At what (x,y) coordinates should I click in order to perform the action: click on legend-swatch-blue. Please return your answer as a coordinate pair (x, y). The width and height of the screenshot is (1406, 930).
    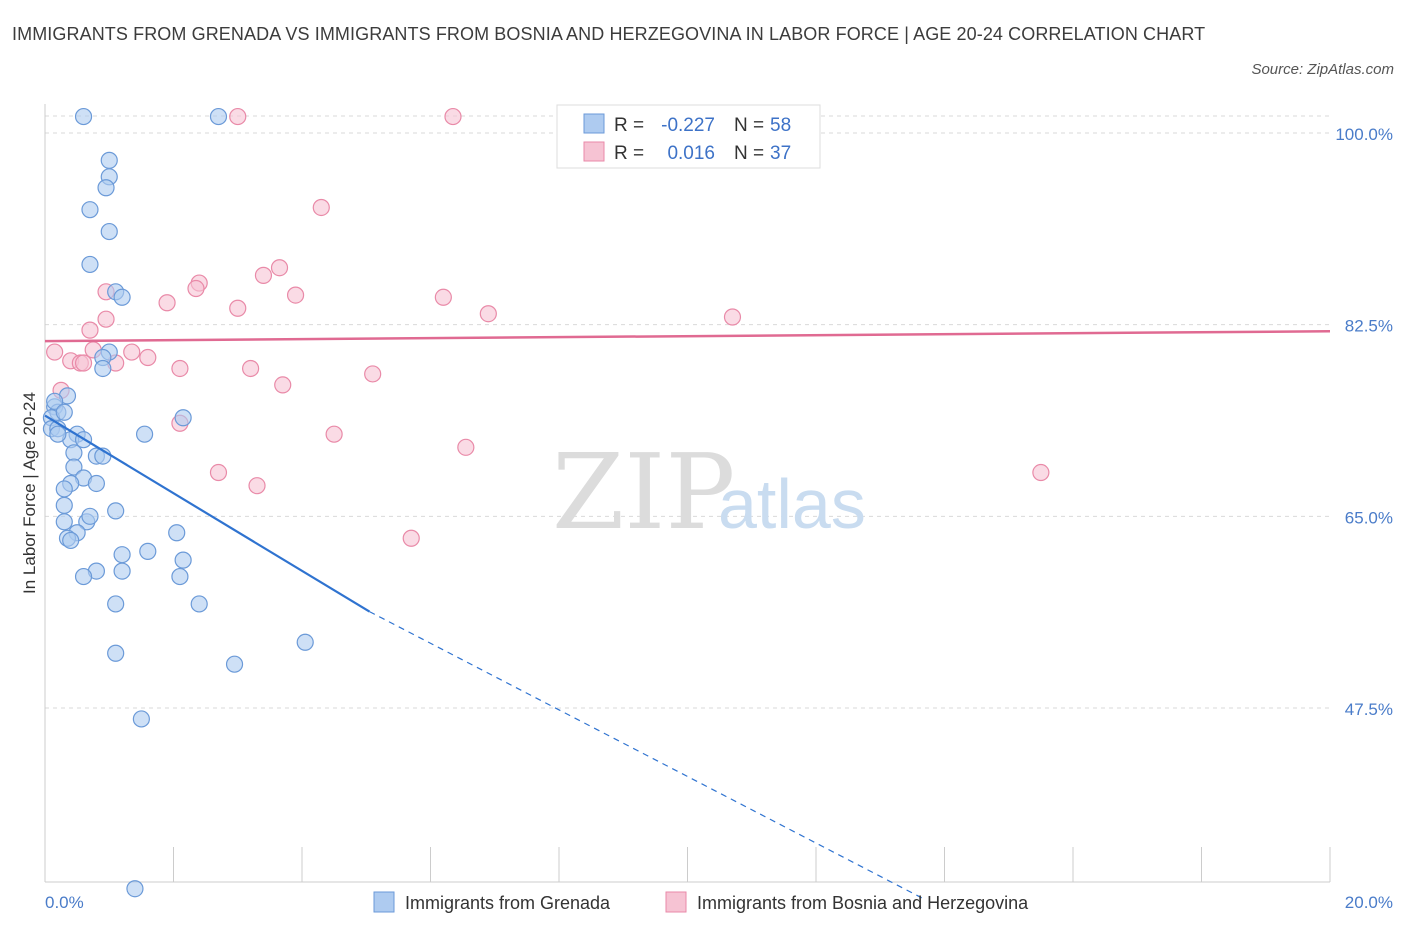
    Looking at the image, I should click on (594, 123).